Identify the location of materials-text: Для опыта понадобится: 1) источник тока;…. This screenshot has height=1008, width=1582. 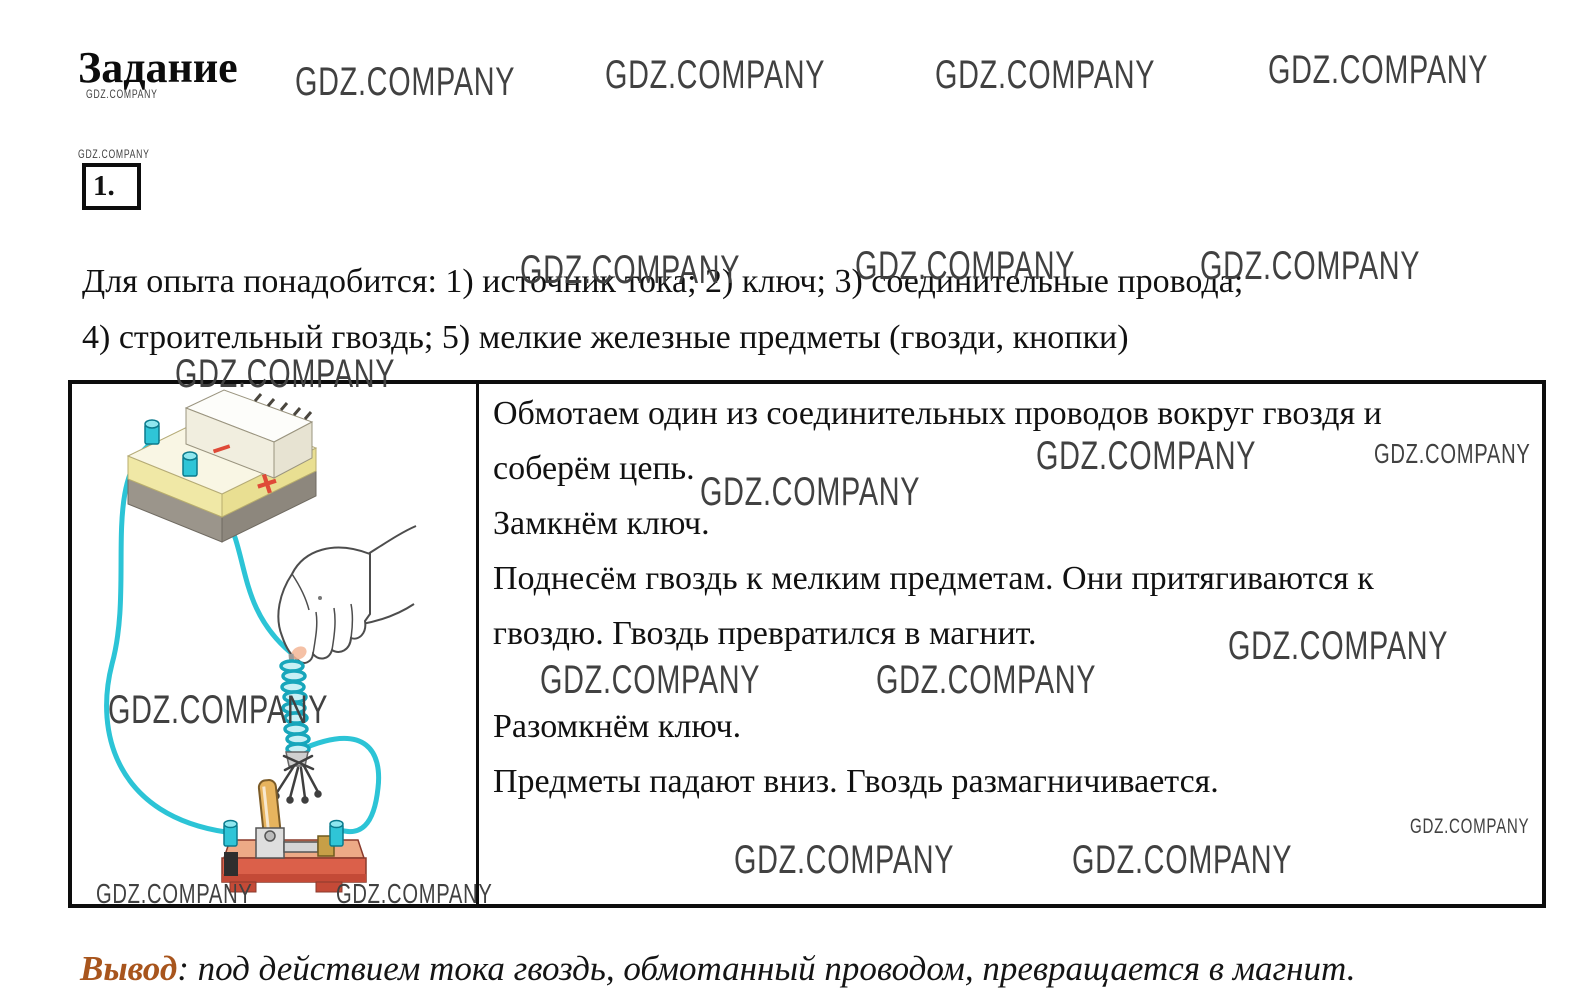
(802, 310).